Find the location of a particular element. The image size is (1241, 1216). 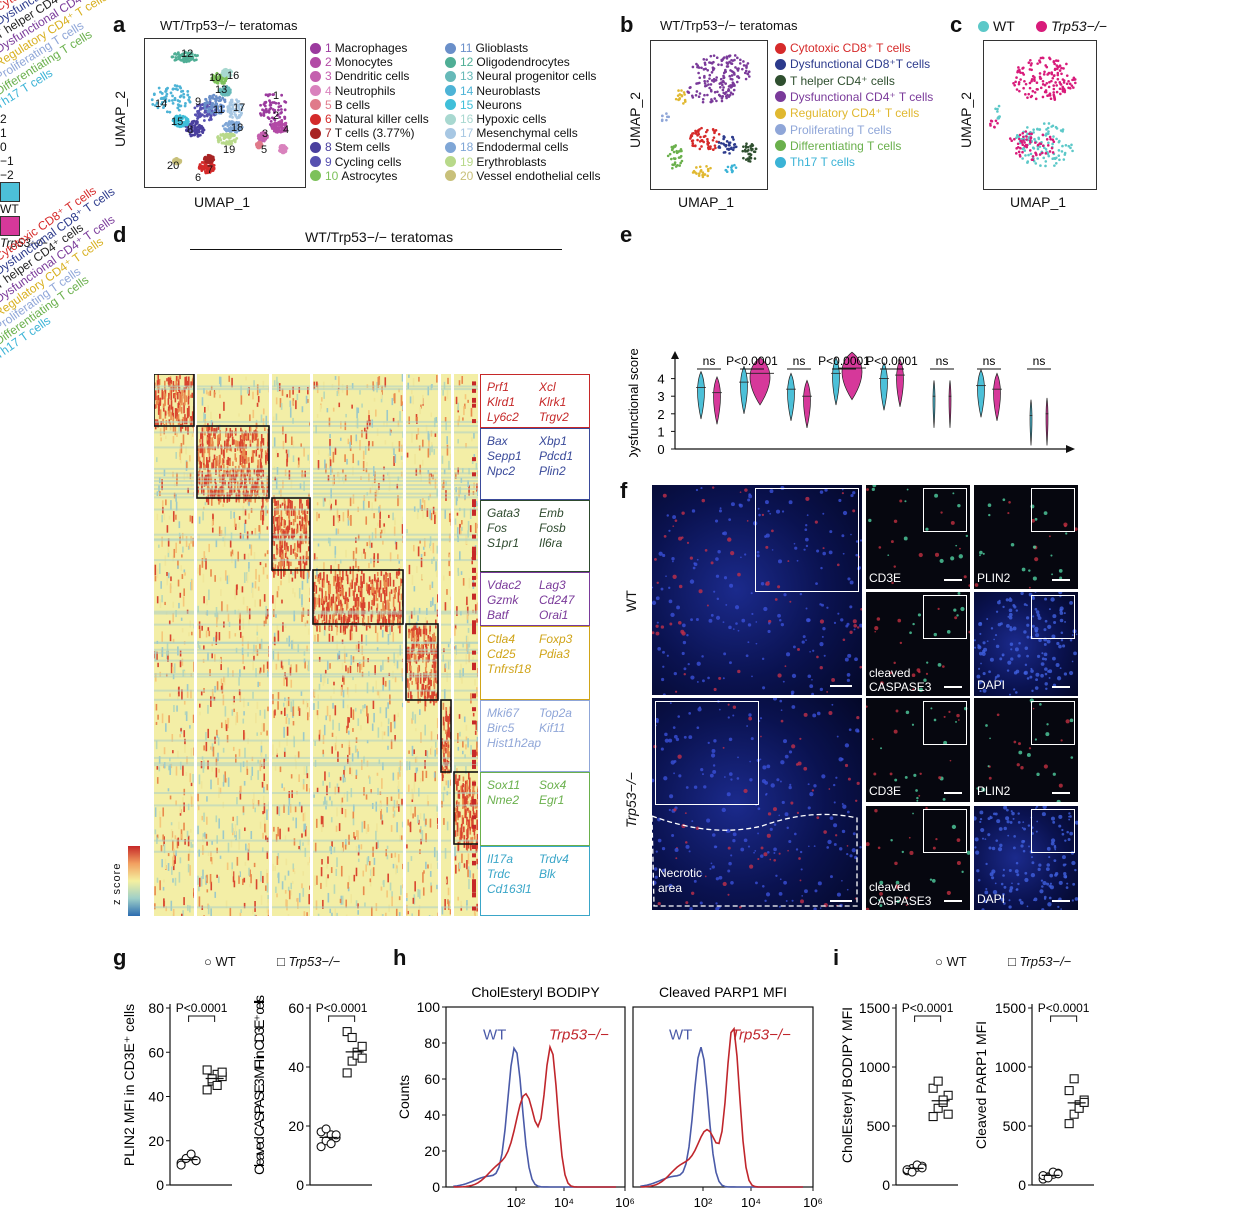

legend-a-label: B cells is located at coordinates (352, 104).